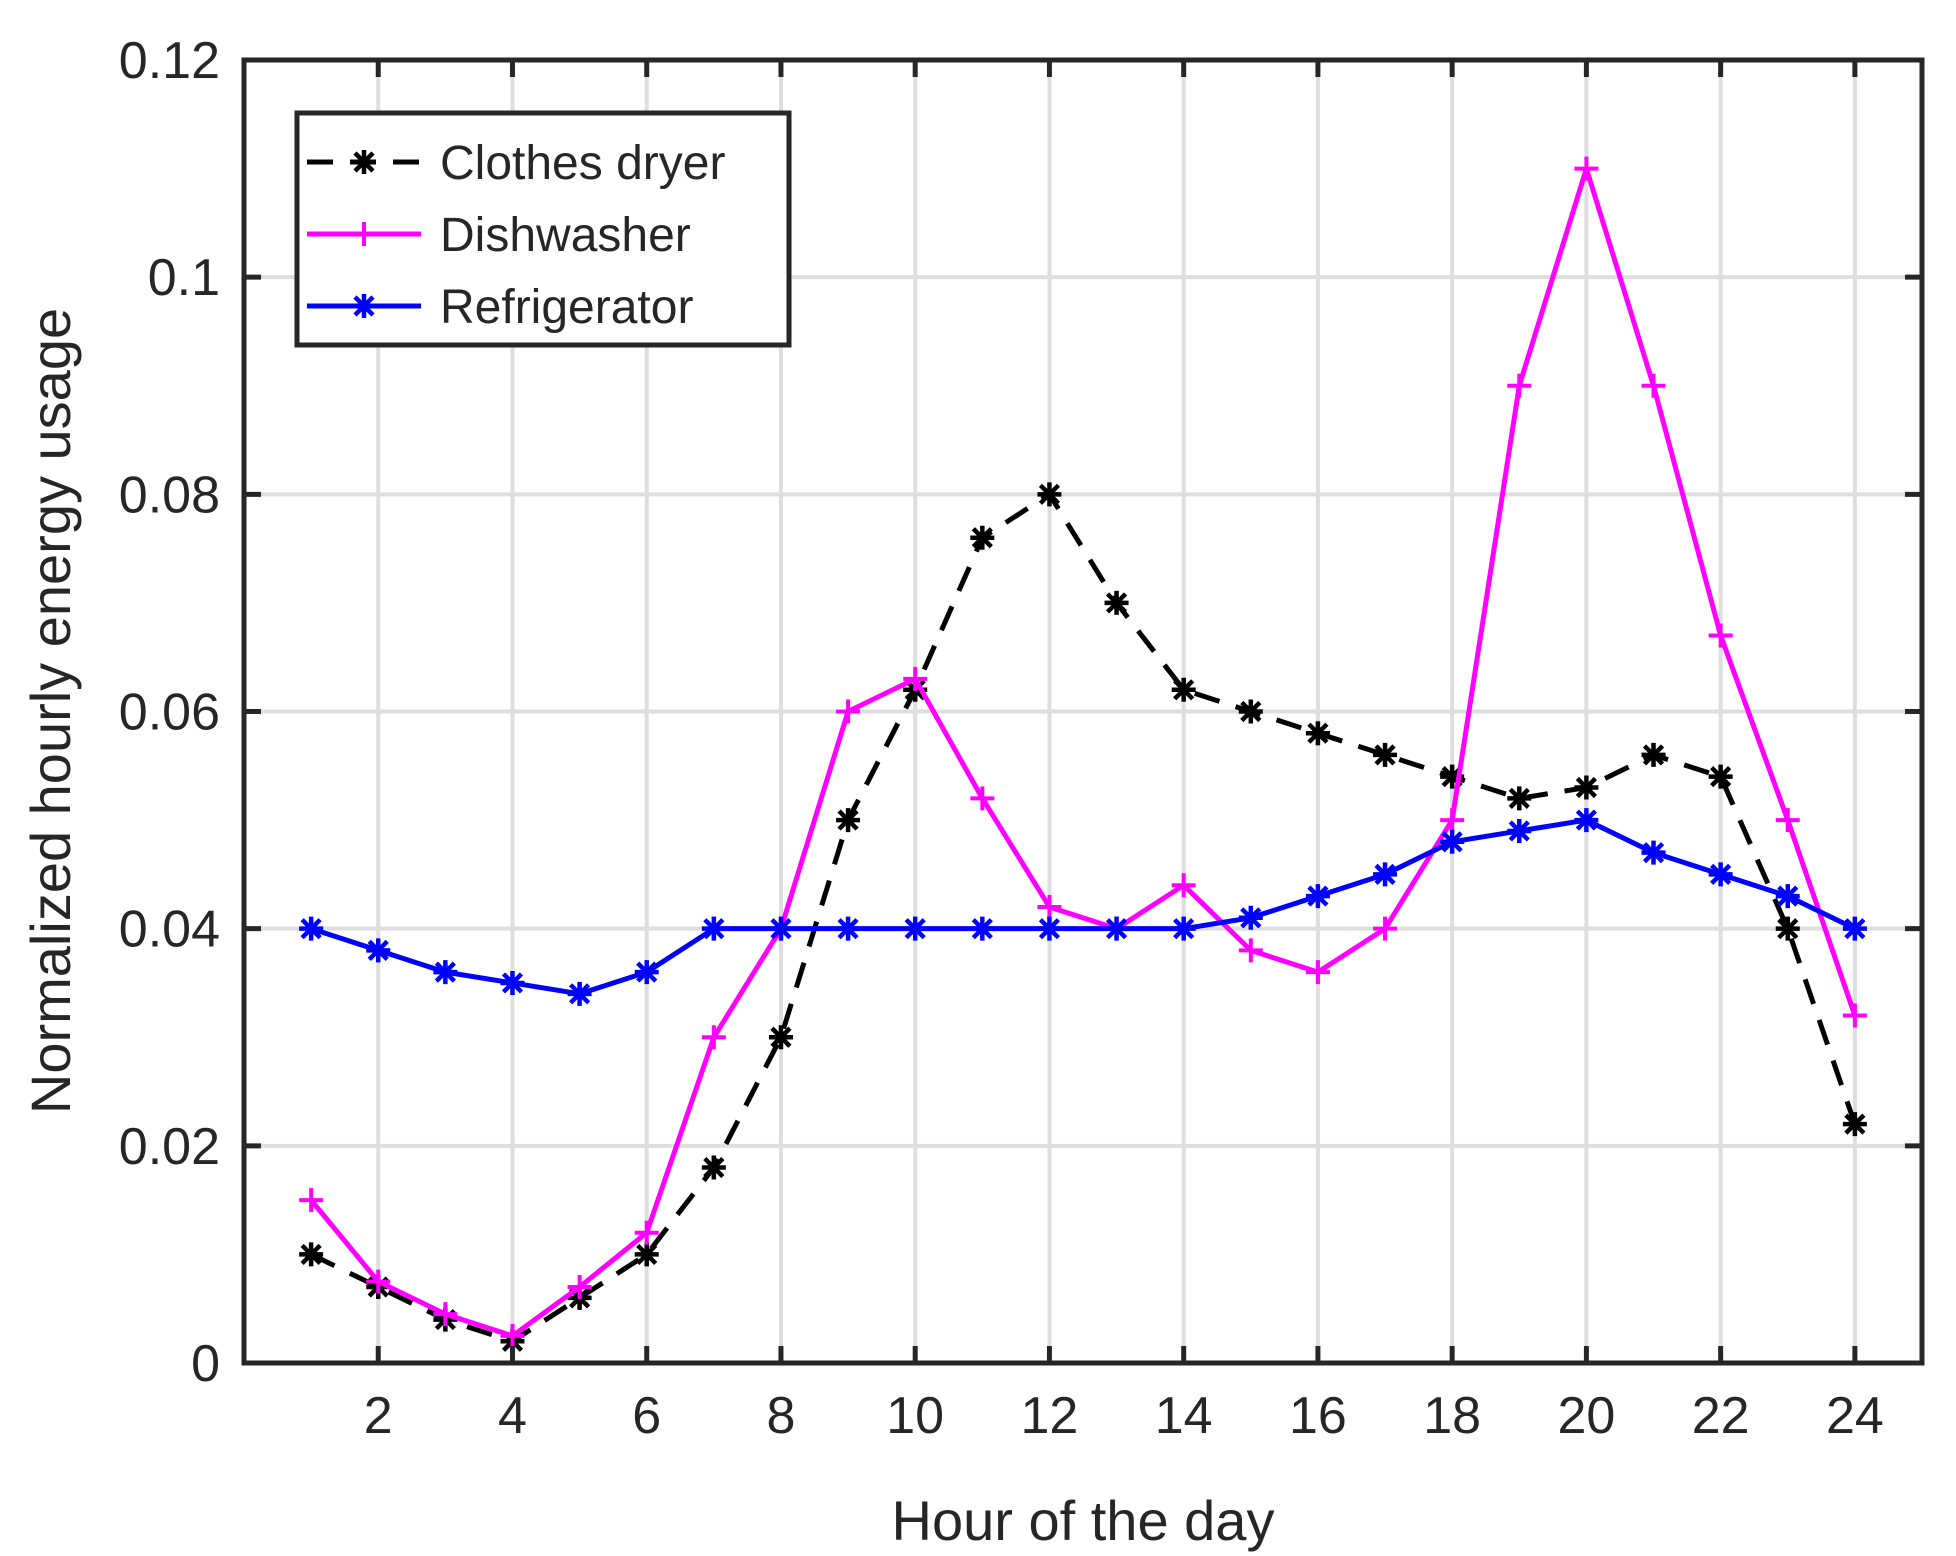  Describe the element at coordinates (184, 278) in the screenshot. I see `y-tick-label: 0.1` at that location.